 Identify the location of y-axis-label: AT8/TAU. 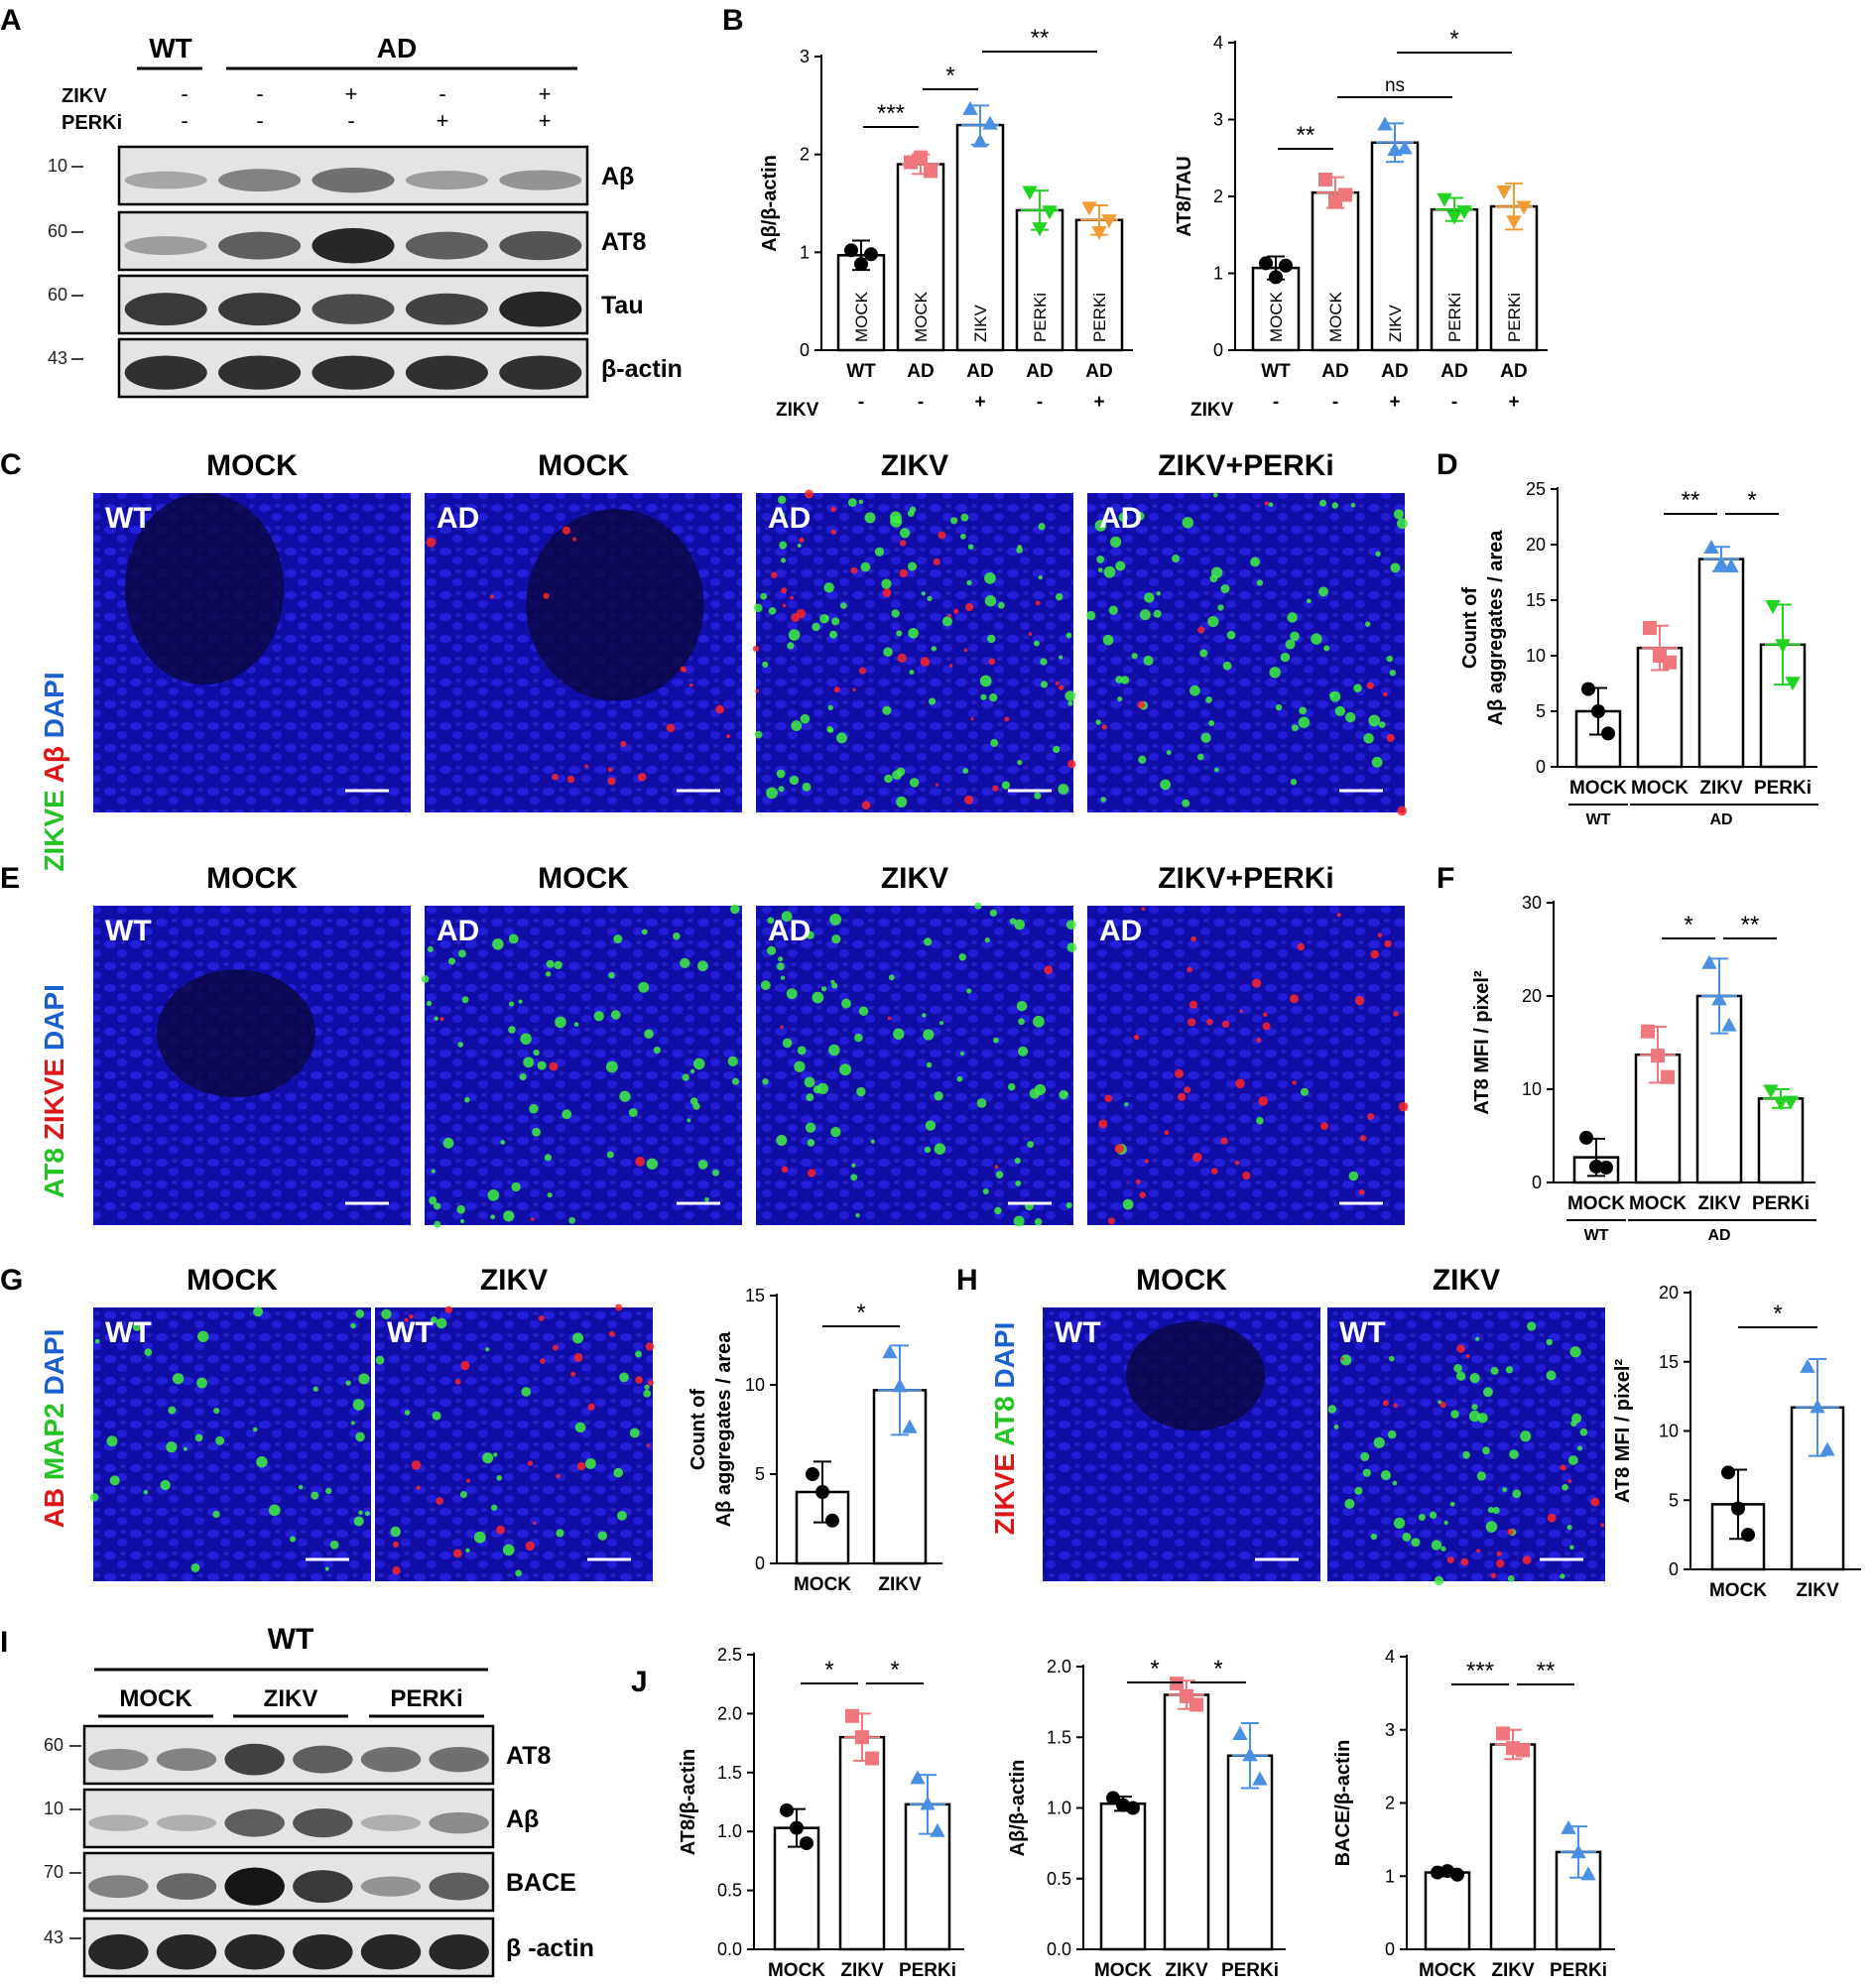
(1184, 196).